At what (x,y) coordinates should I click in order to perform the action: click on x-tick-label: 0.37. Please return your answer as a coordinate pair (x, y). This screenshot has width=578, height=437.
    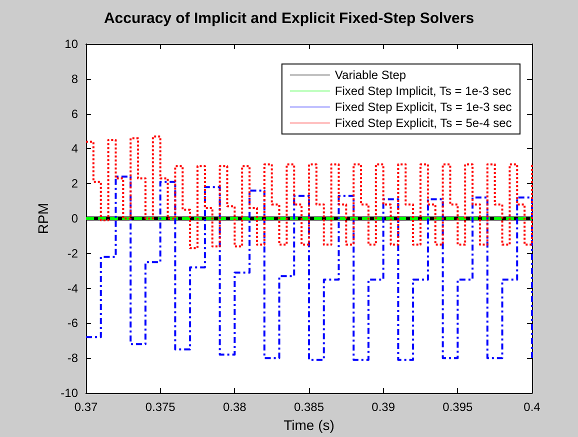
    Looking at the image, I should click on (86, 407).